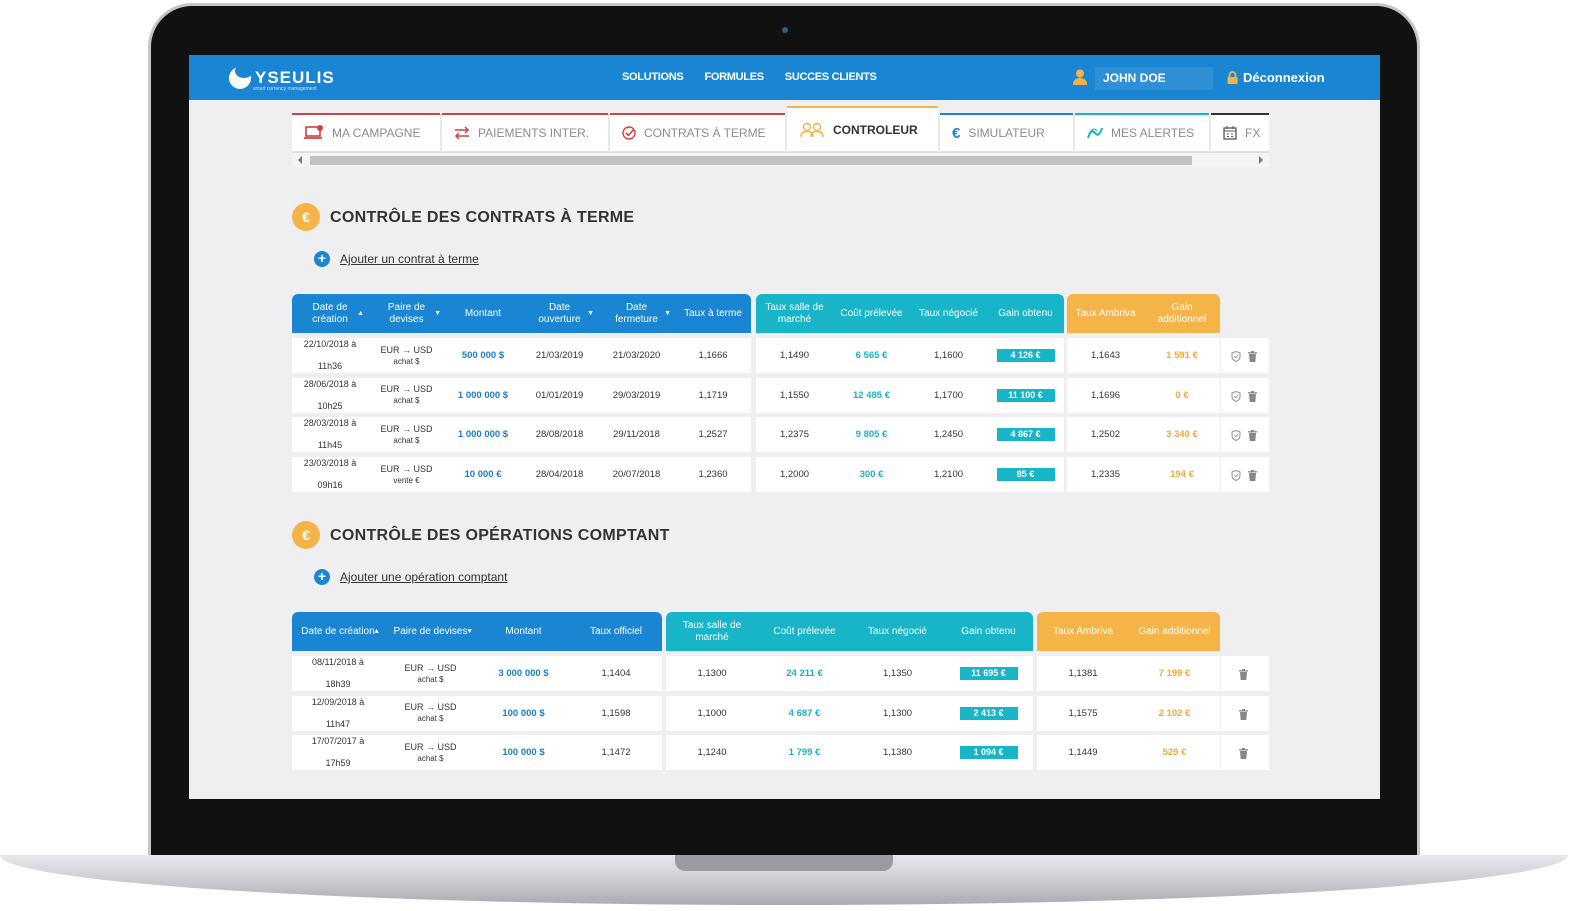 The image size is (1578, 911). What do you see at coordinates (713, 435) in the screenshot?
I see `cell-rate: 1,2527` at bounding box center [713, 435].